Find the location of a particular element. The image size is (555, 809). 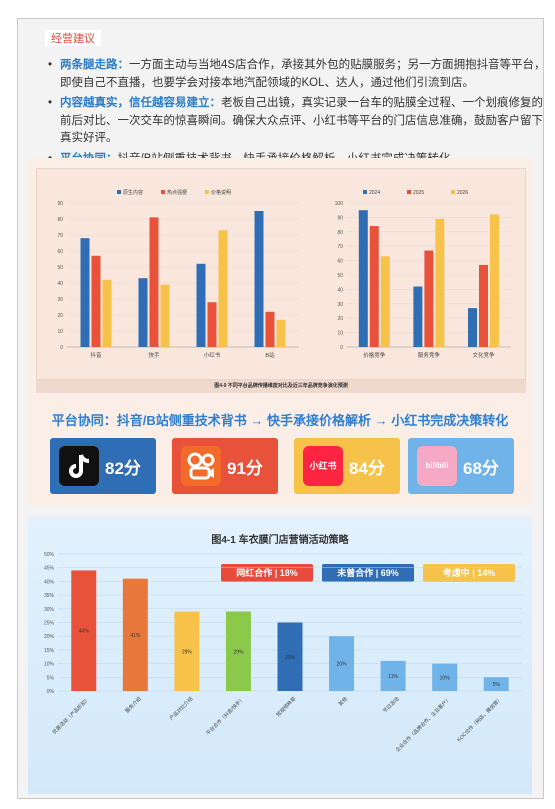

y-tick-label: 50 is located at coordinates (60, 268).